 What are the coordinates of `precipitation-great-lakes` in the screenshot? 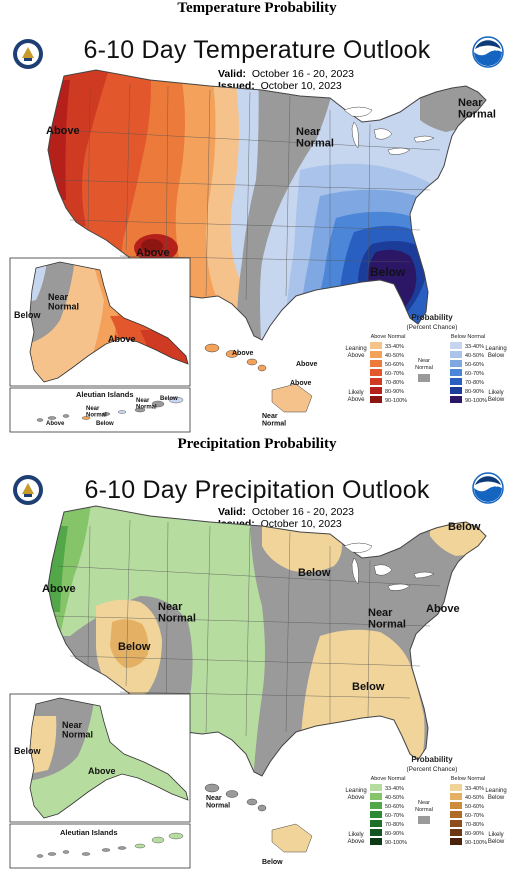 It's located at (389, 566).